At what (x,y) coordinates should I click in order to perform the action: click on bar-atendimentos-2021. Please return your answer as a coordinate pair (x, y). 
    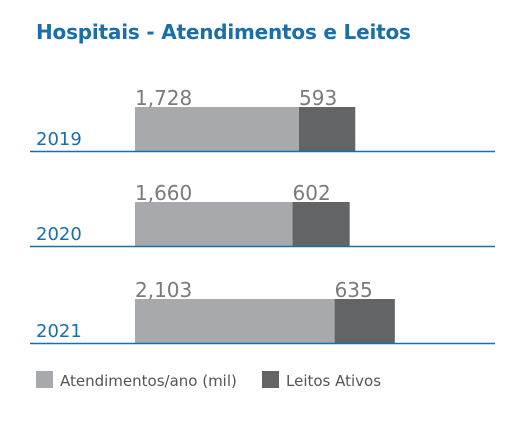
    Looking at the image, I should click on (235, 321).